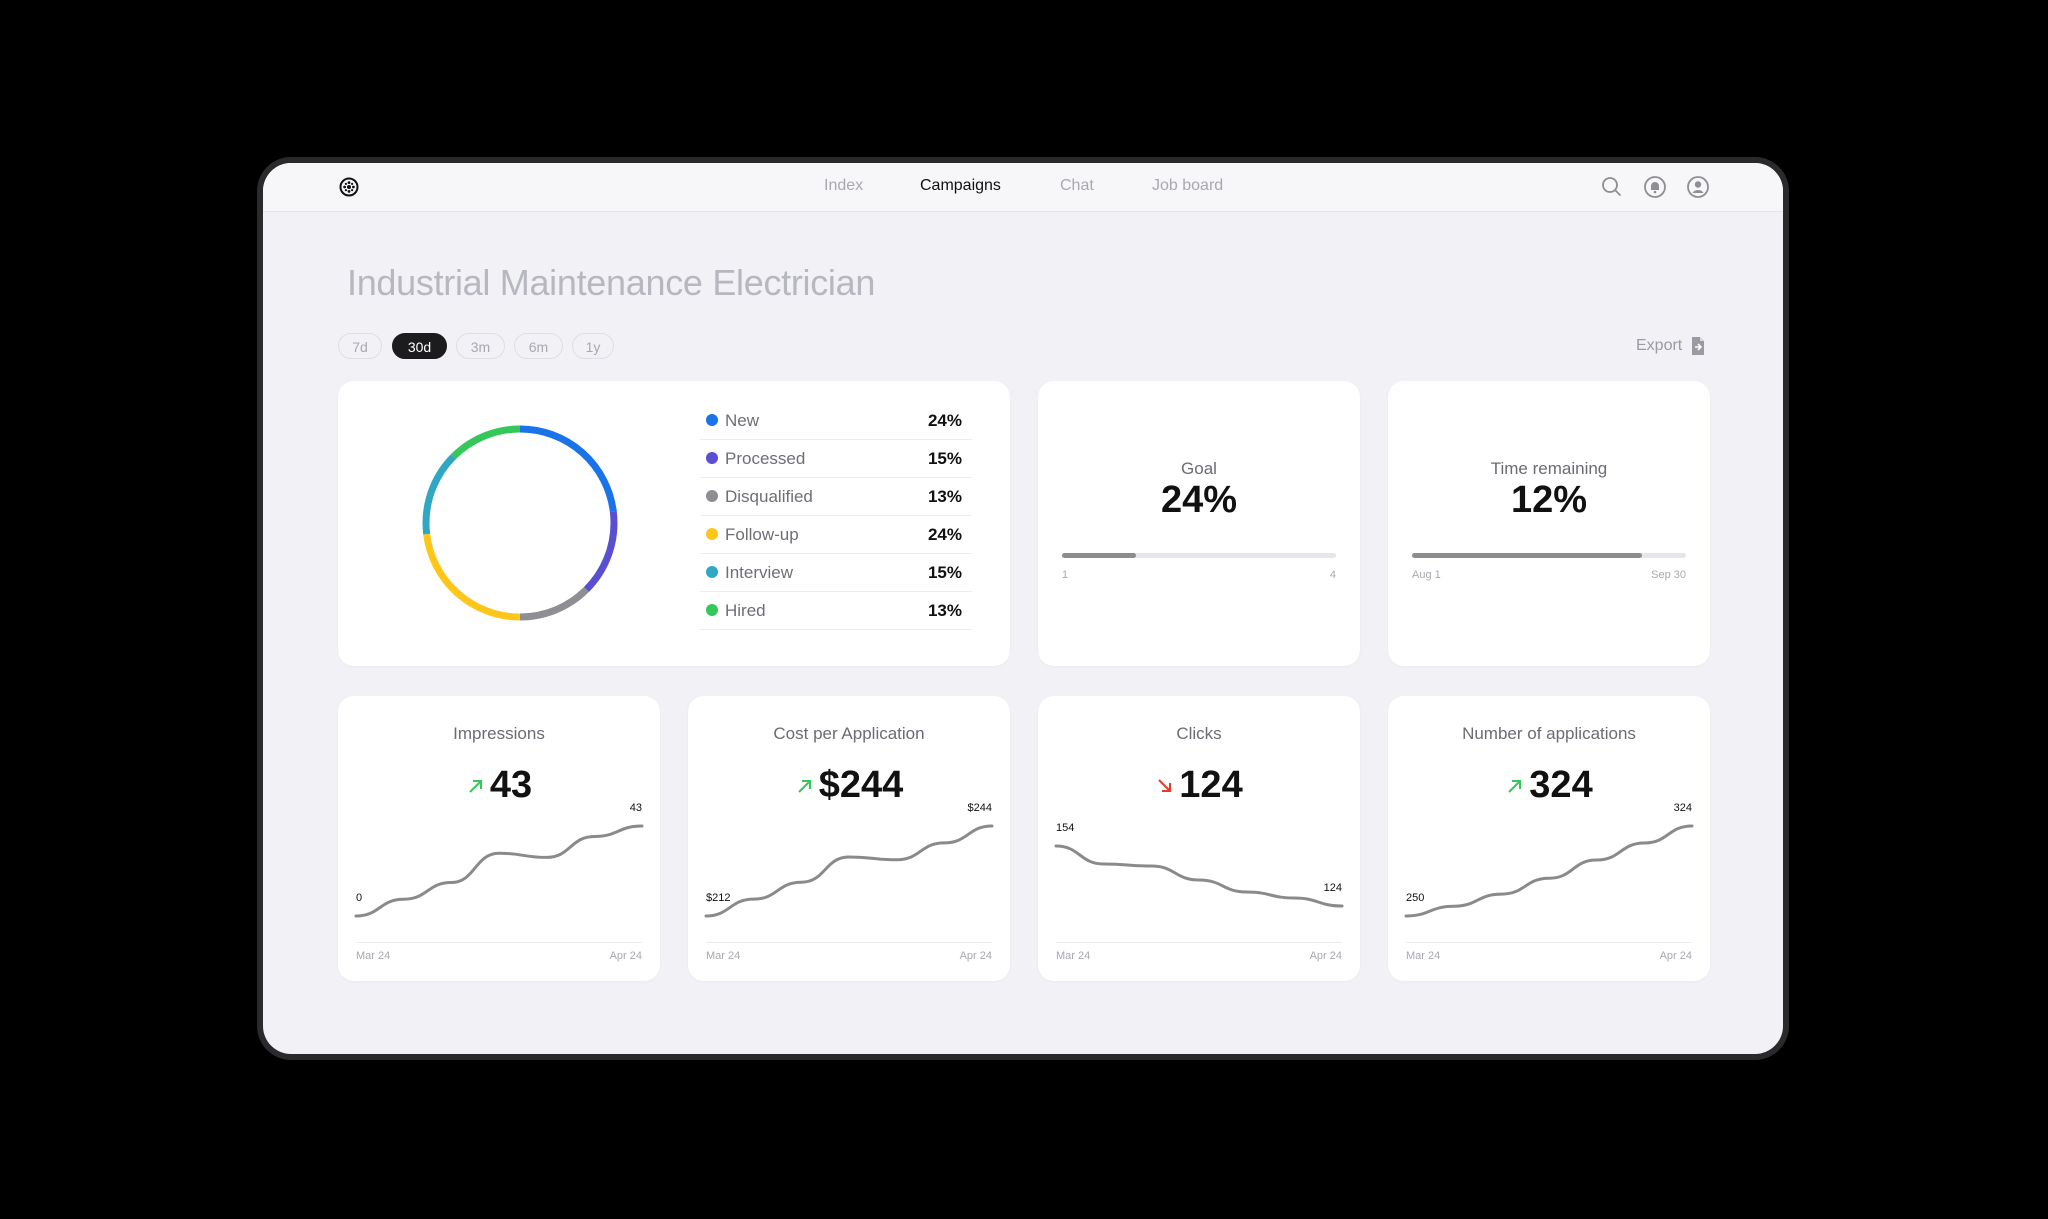 This screenshot has width=2048, height=1219. What do you see at coordinates (1188, 185) in the screenshot?
I see `nav-job-board: Job board` at bounding box center [1188, 185].